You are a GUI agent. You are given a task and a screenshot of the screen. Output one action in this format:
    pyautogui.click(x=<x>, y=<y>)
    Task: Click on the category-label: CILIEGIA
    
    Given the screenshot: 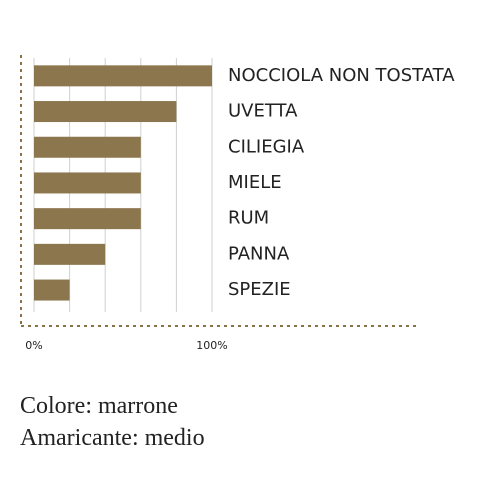 What is the action you would take?
    pyautogui.click(x=266, y=146)
    